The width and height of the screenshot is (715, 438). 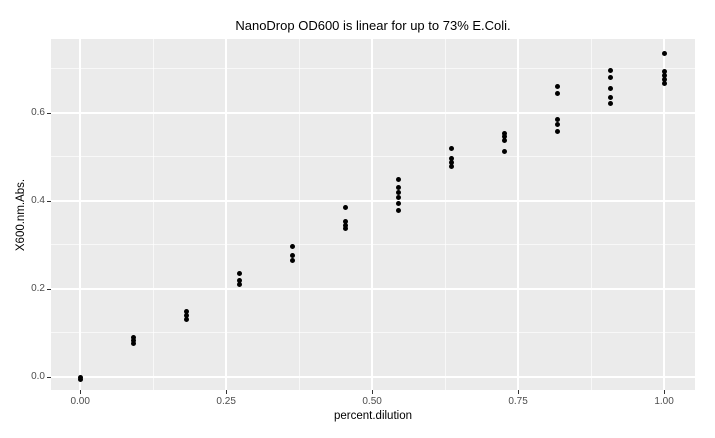 What do you see at coordinates (80, 401) in the screenshot?
I see `x-tick-label: 0.00` at bounding box center [80, 401].